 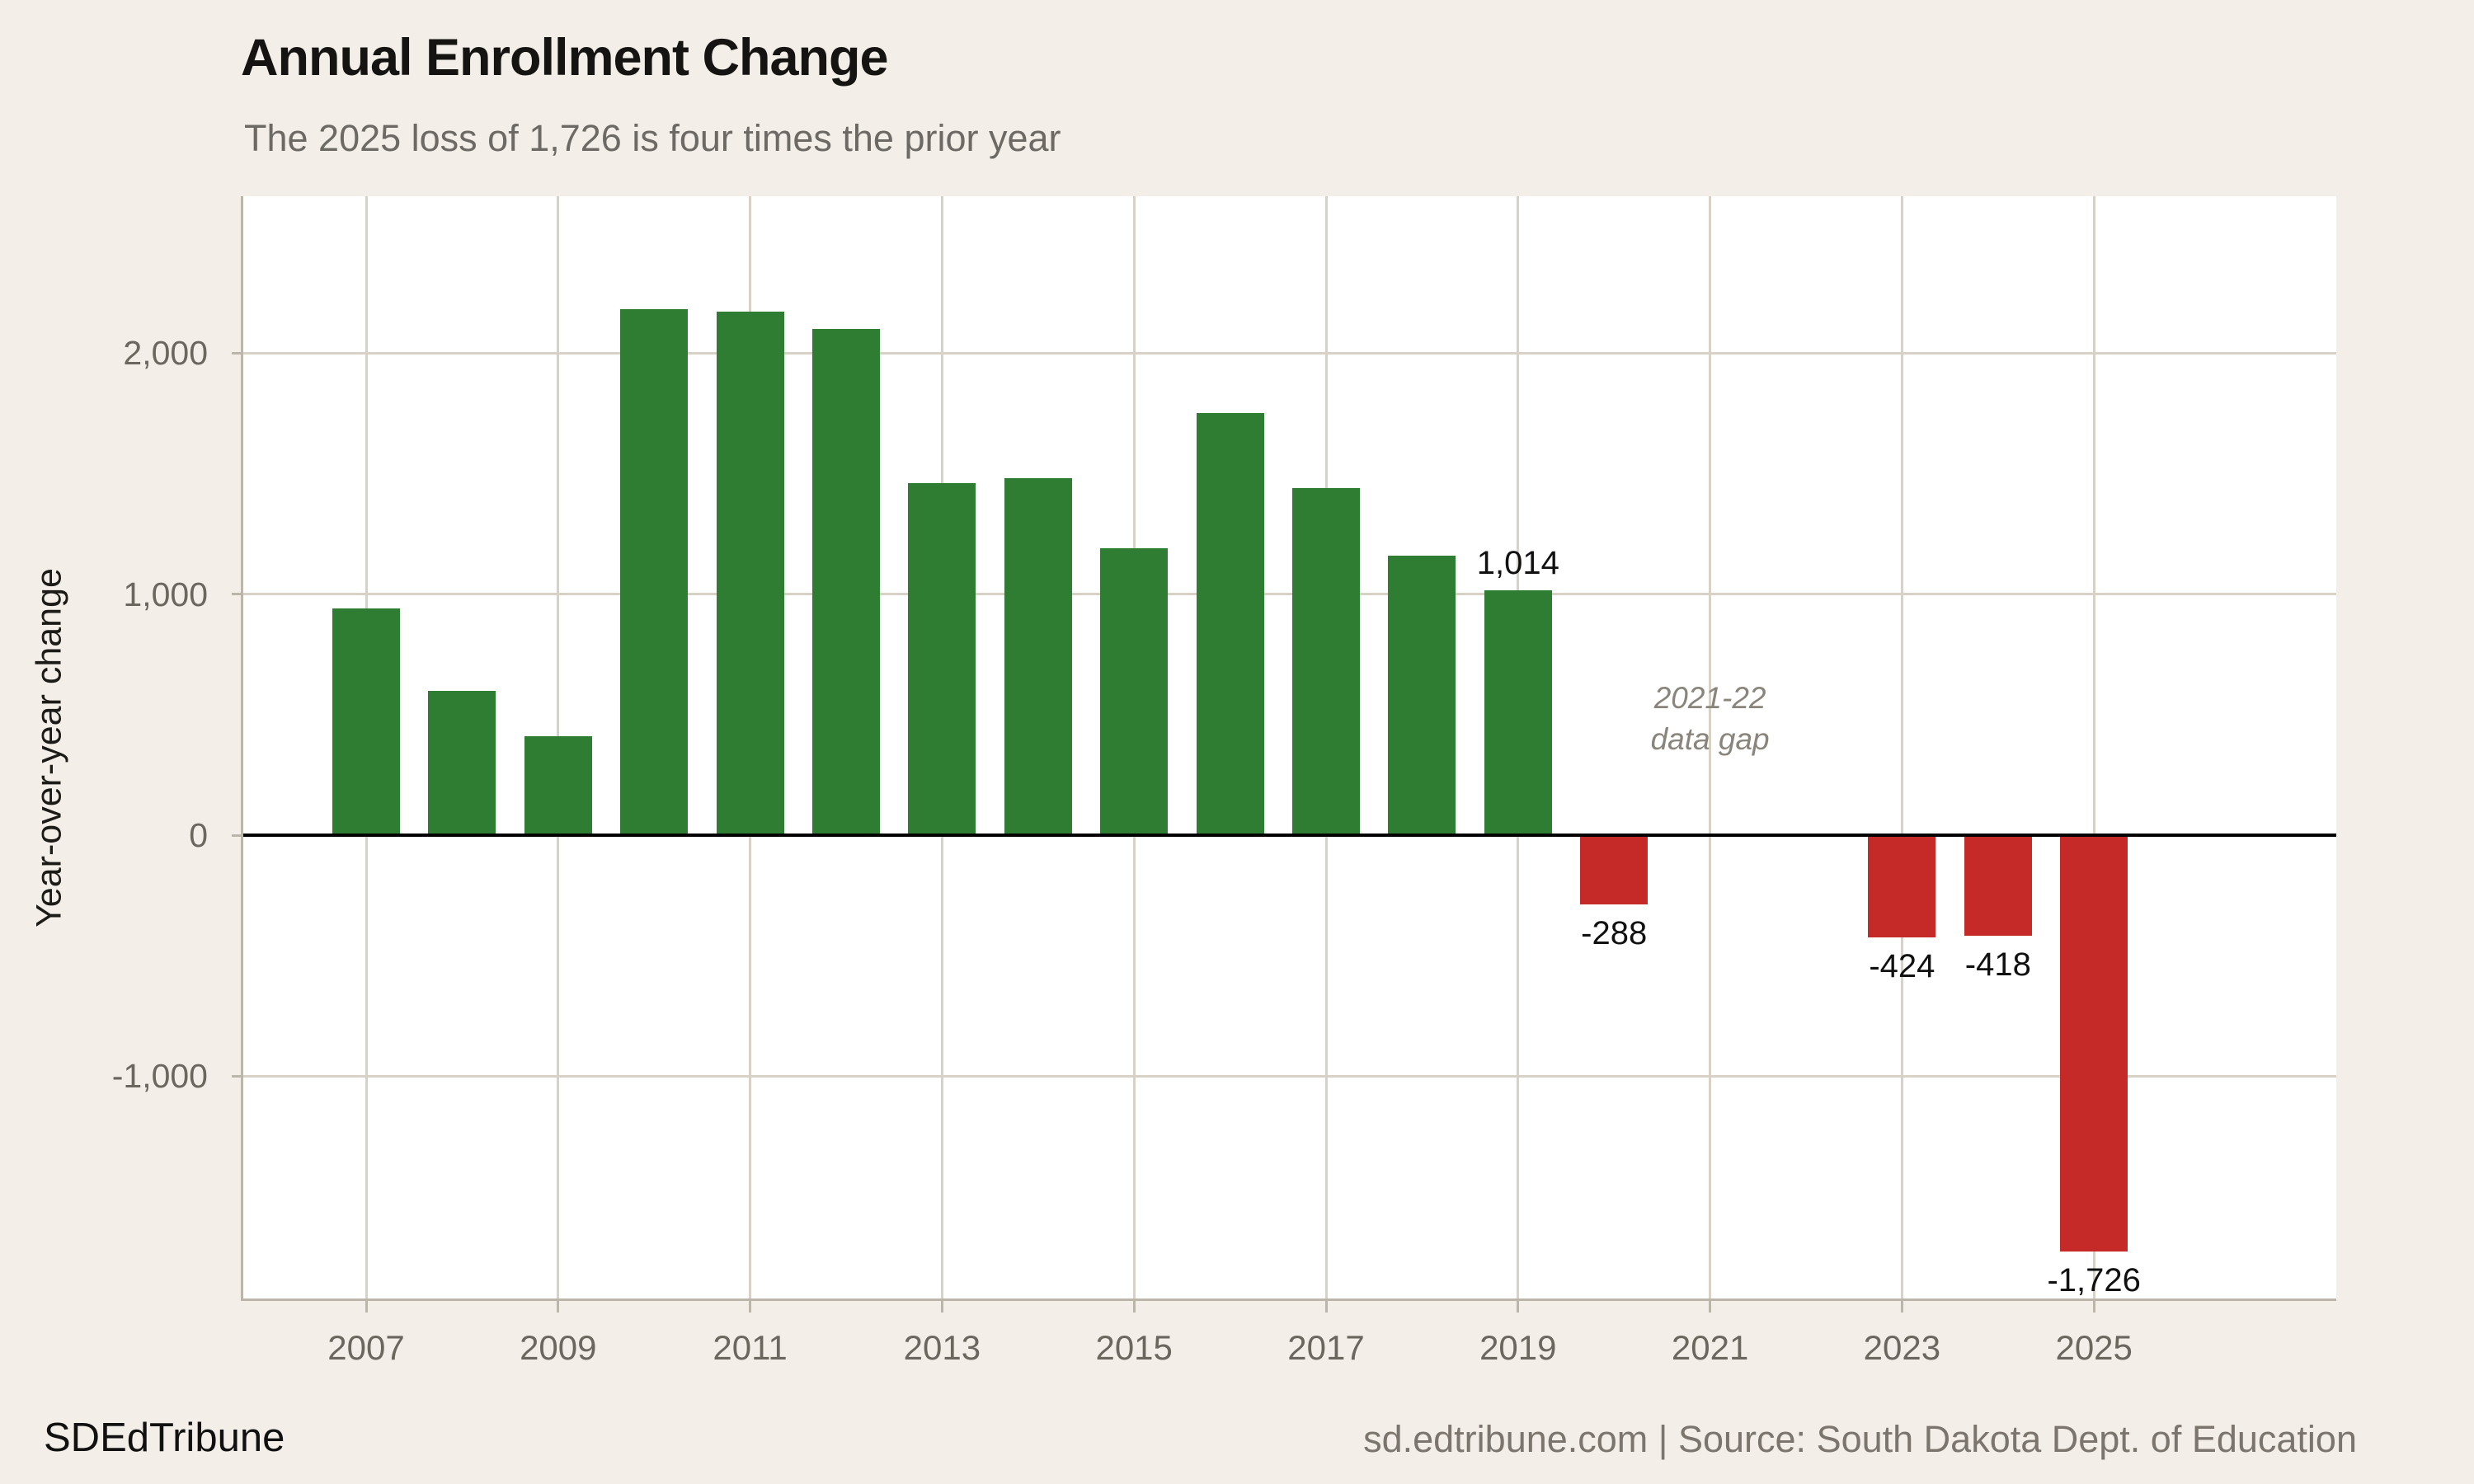 What do you see at coordinates (1326, 661) in the screenshot?
I see `bar-2017` at bounding box center [1326, 661].